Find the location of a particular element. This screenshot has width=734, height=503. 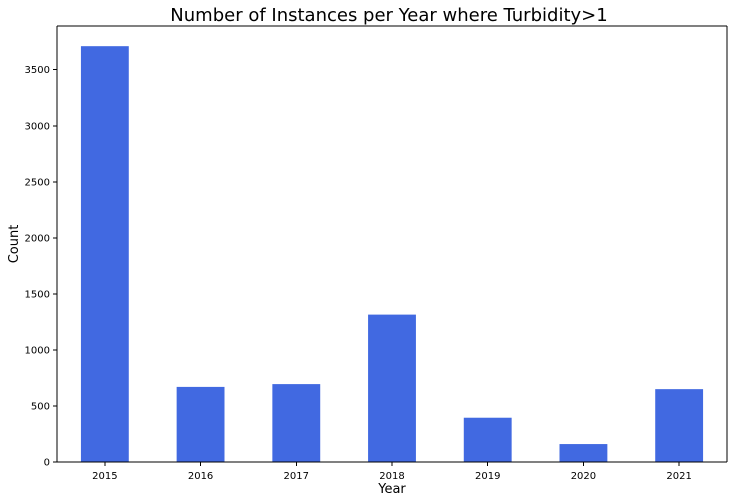

x-tick-label-2018: 2018 is located at coordinates (391, 476).